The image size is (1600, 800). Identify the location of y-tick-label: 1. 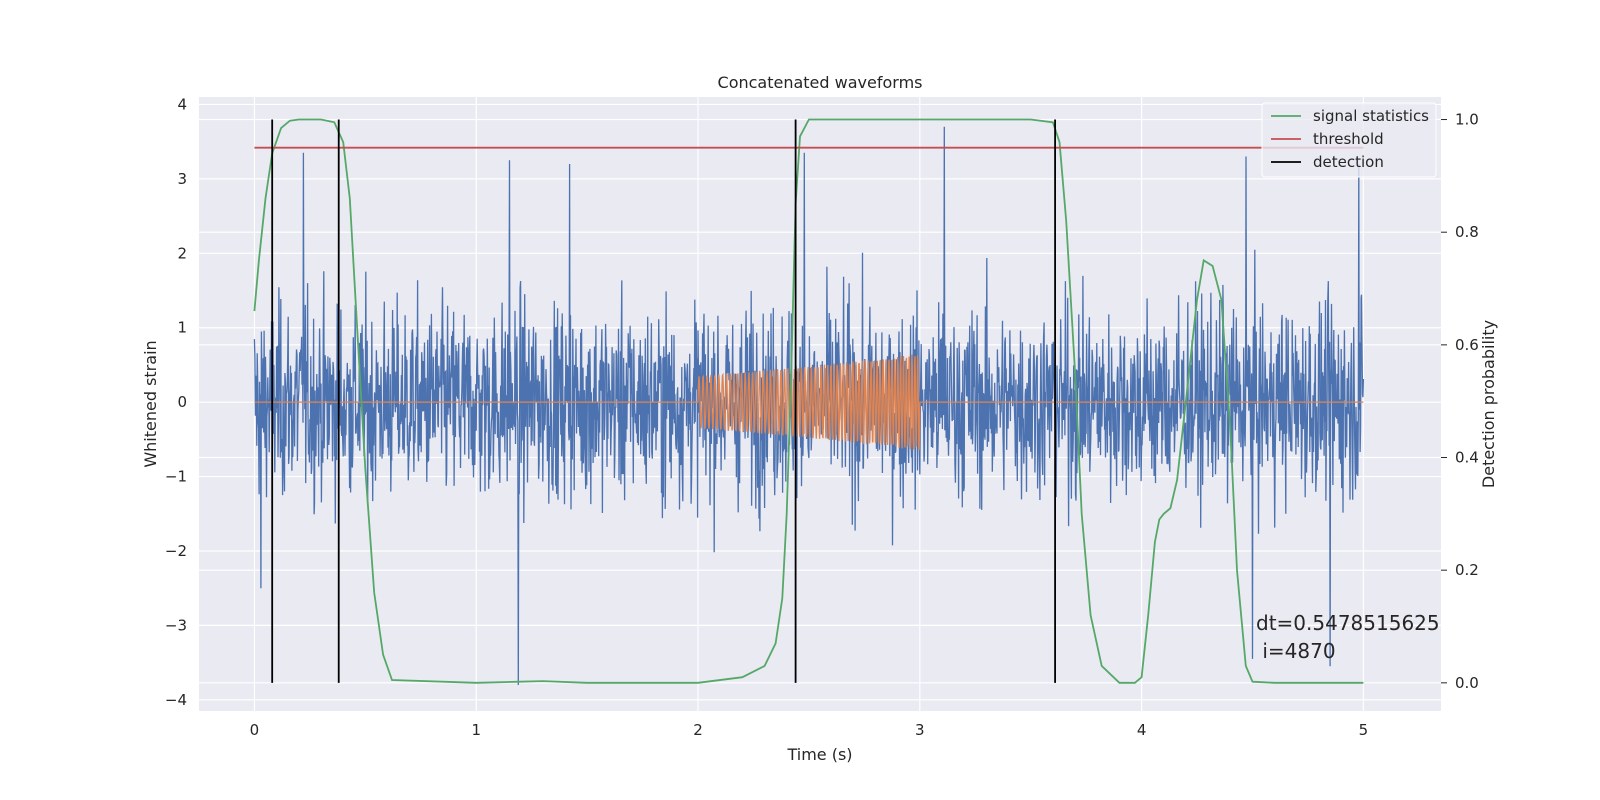
(182, 328).